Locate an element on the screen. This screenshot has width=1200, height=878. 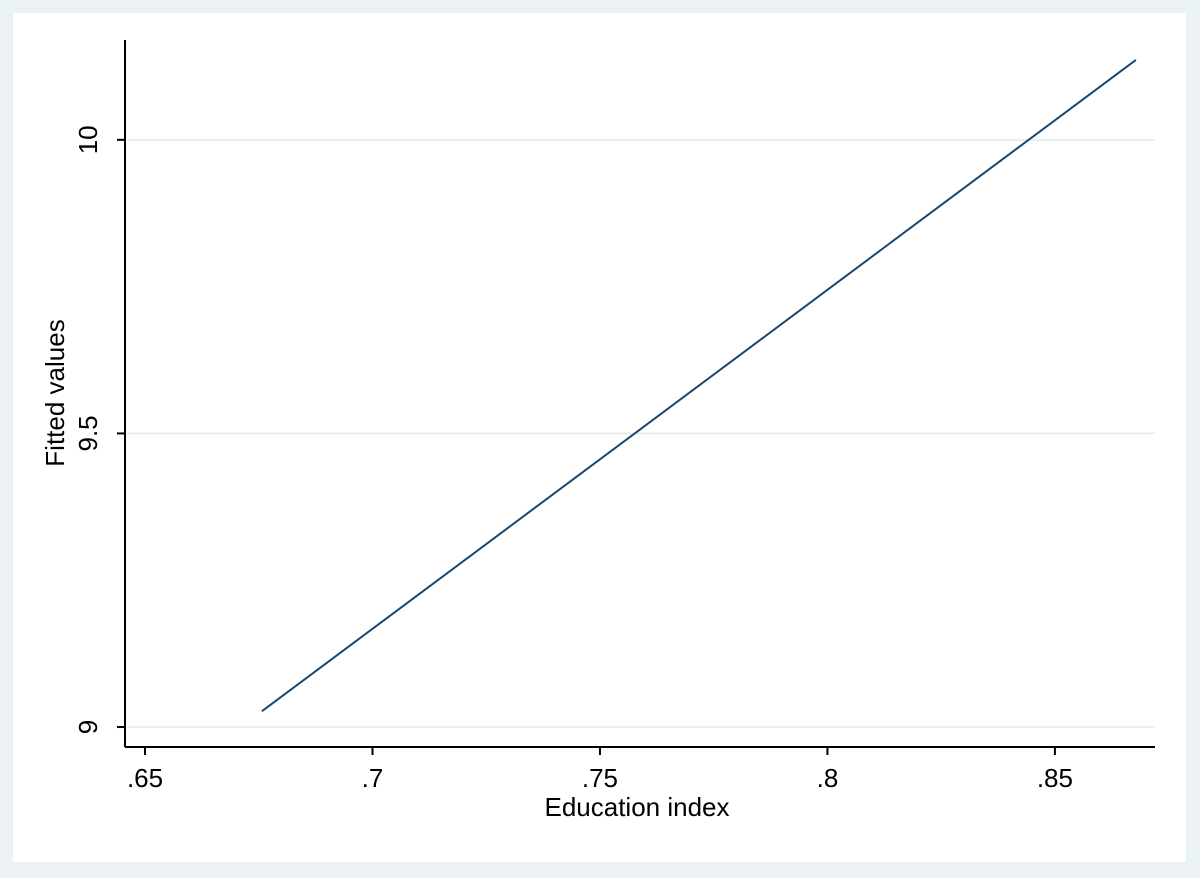
x-axis-title: Education index is located at coordinates (636, 807).